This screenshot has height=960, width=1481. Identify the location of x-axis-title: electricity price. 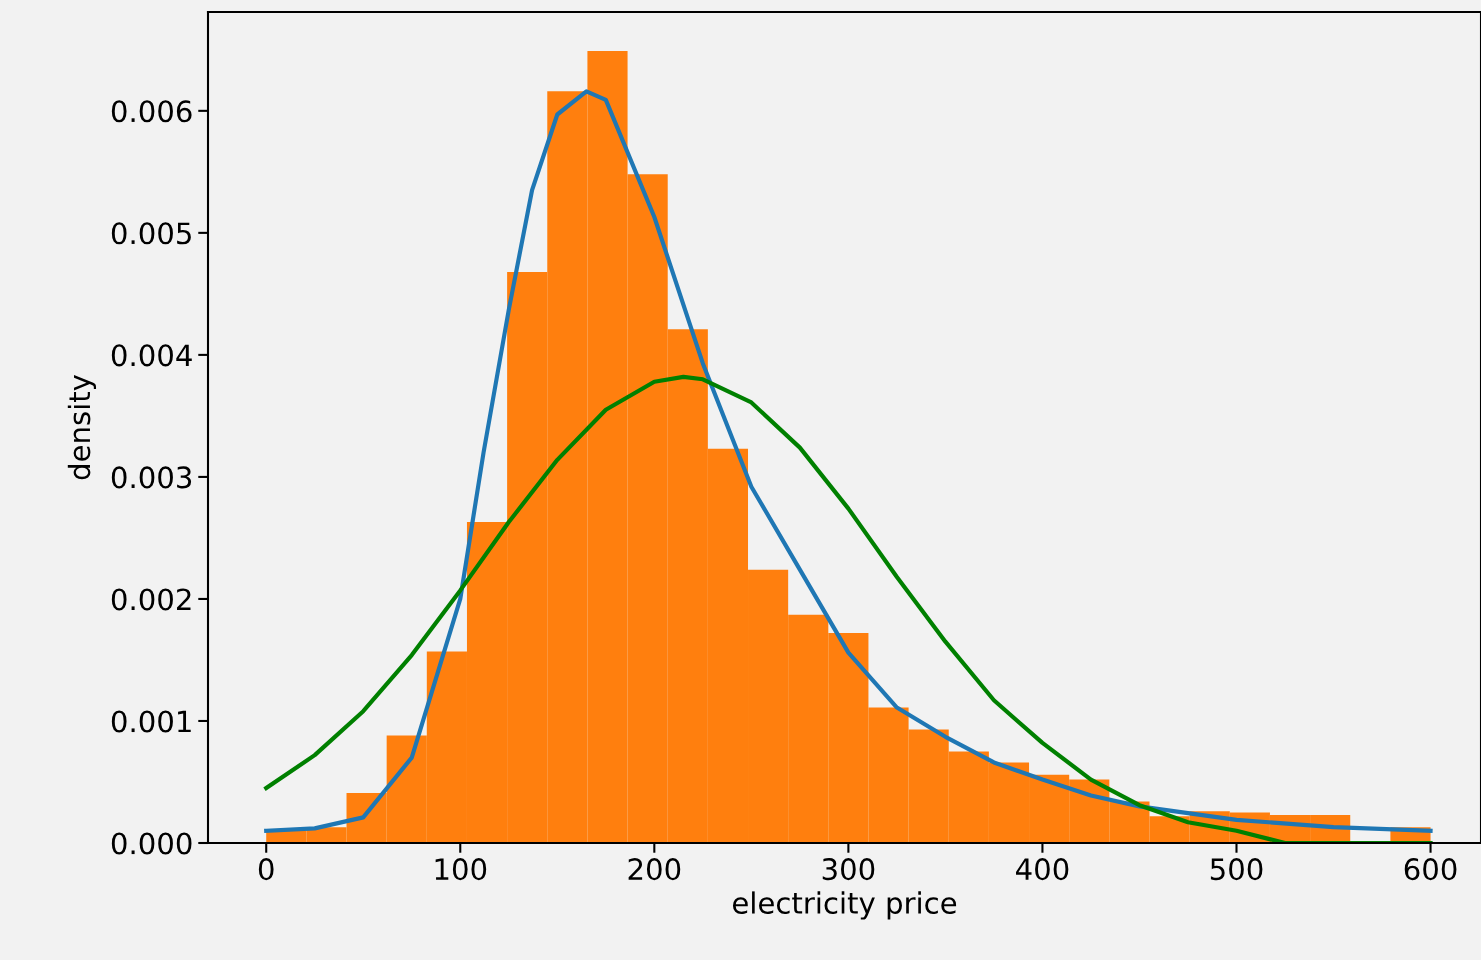
(844, 905).